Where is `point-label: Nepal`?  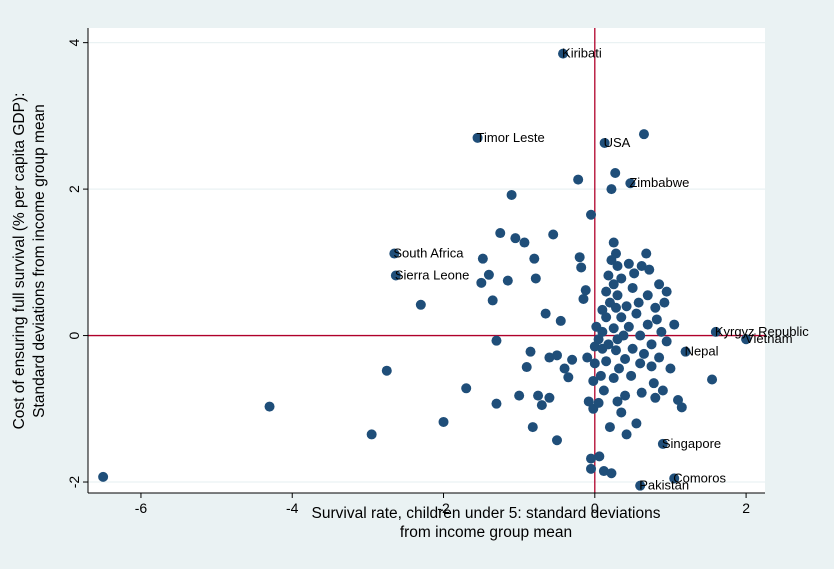
point-label: Nepal is located at coordinates (702, 351).